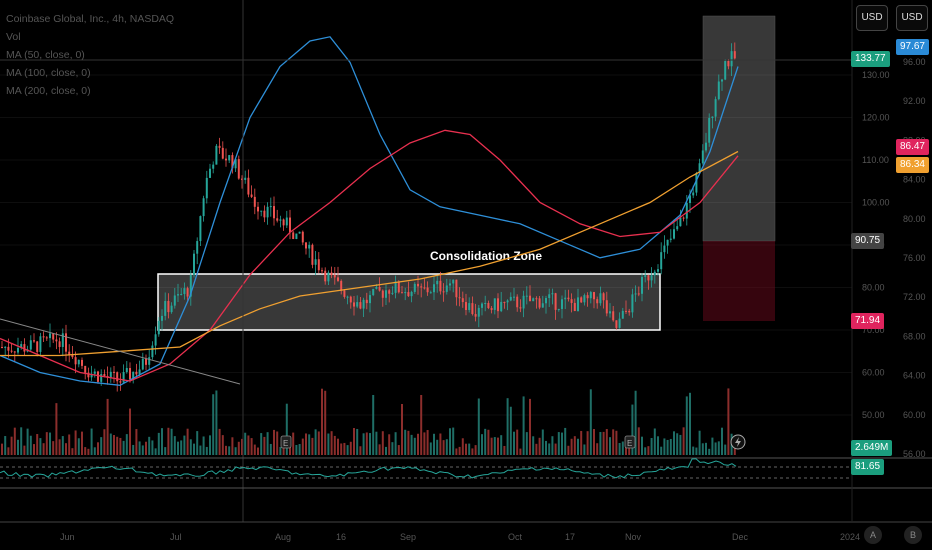 The height and width of the screenshot is (550, 932). What do you see at coordinates (912, 18) in the screenshot?
I see `currency-button-right: USD` at bounding box center [912, 18].